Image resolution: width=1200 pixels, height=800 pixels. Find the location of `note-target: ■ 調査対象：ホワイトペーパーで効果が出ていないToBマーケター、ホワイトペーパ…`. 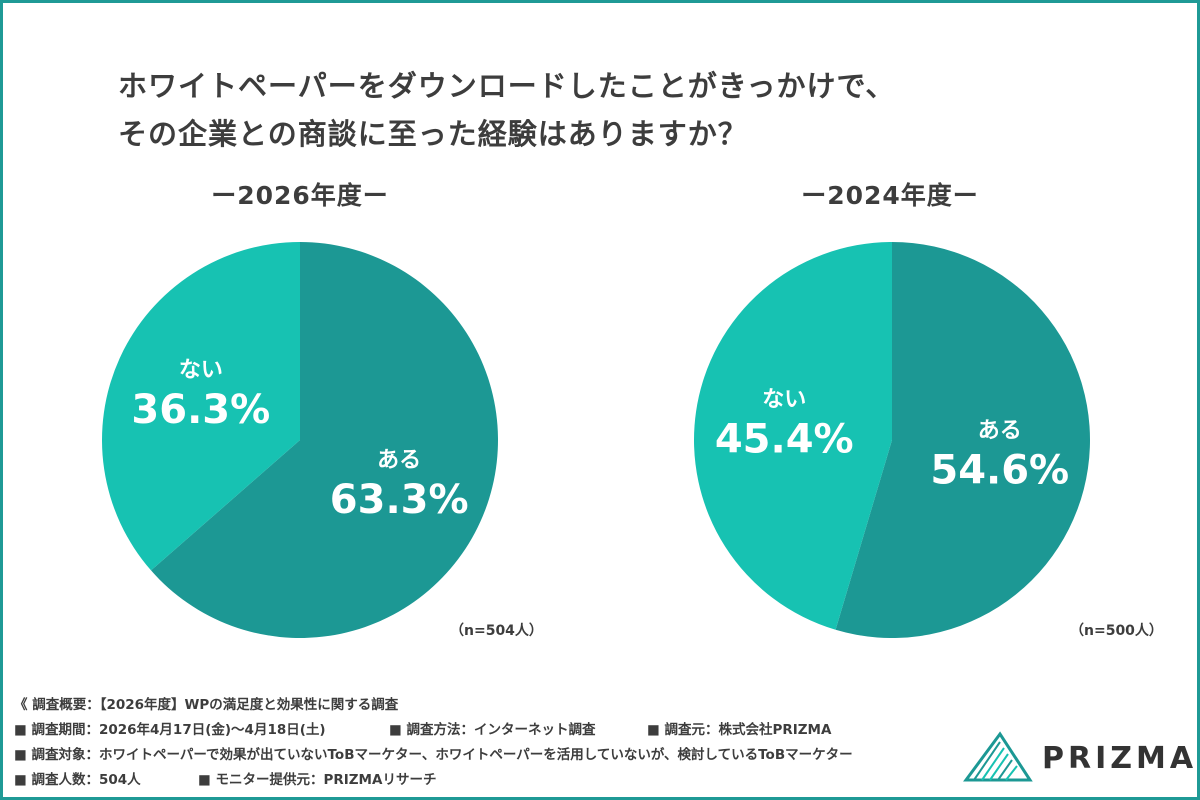

note-target: ■ 調査対象：ホワイトペーパーで効果が出ていないToBマーケター、ホワイトペーパ… is located at coordinates (433, 755).